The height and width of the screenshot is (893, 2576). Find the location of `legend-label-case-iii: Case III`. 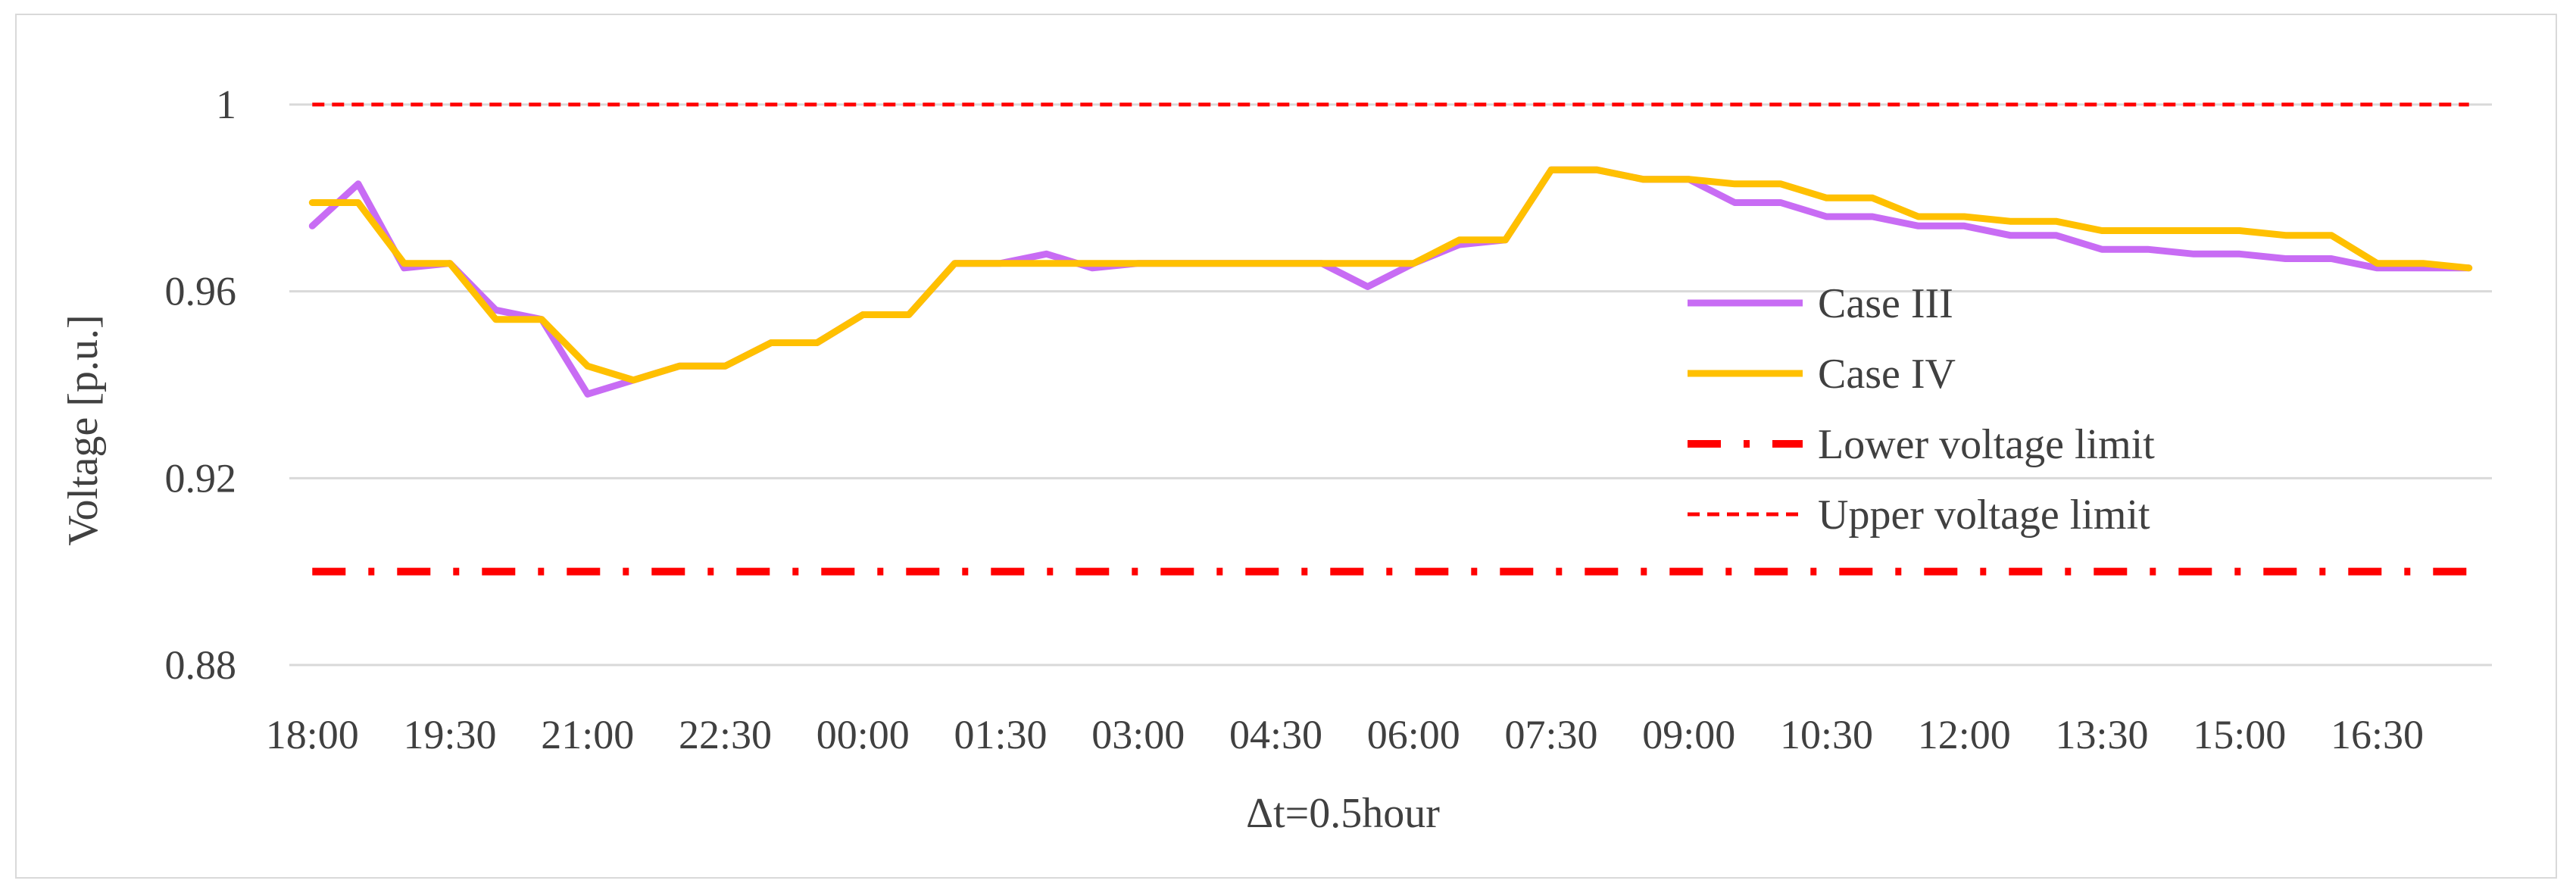

legend-label-case-iii: Case III is located at coordinates (1886, 304).